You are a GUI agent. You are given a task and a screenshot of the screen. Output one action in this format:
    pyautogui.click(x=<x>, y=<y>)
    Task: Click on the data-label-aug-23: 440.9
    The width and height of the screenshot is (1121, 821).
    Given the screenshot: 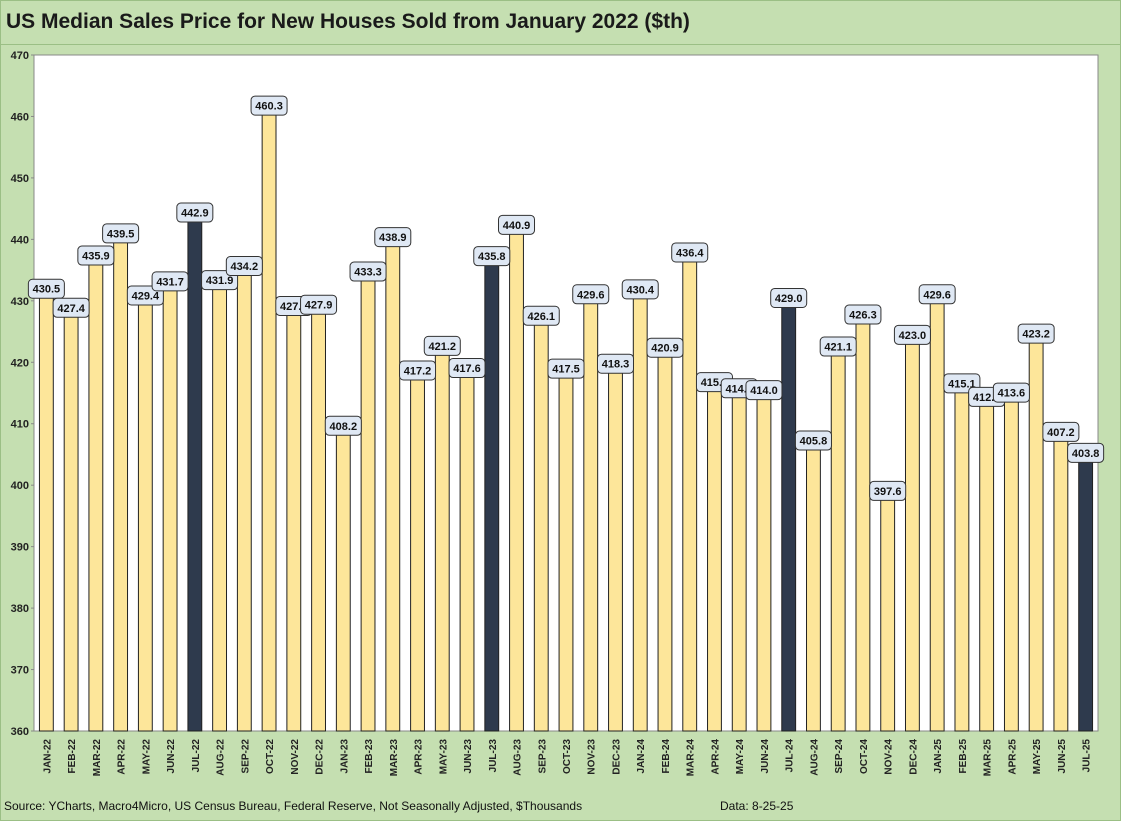 What is the action you would take?
    pyautogui.click(x=517, y=224)
    